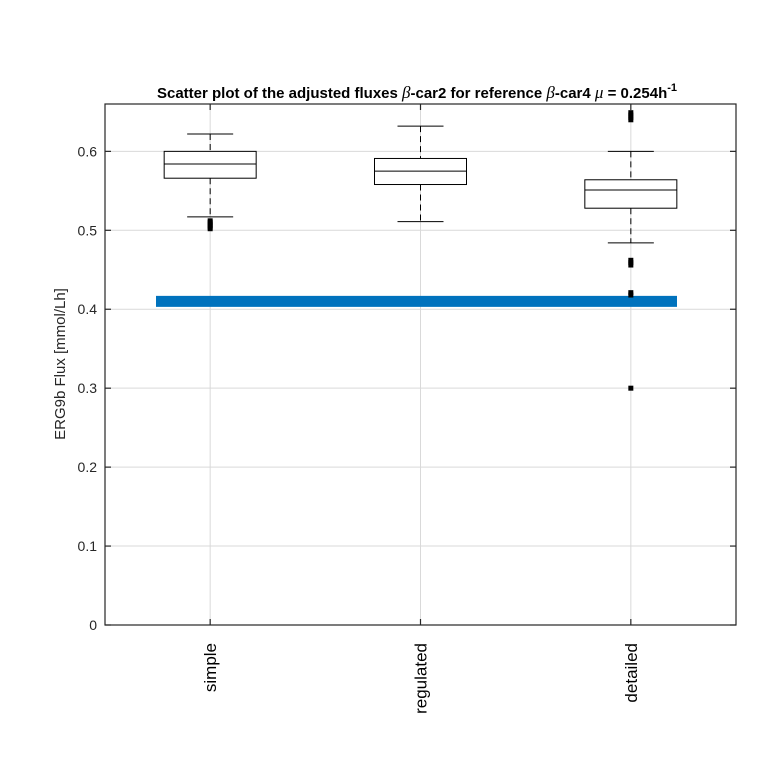 This screenshot has width=781, height=781. Describe the element at coordinates (279, 93) in the screenshot. I see `title-prefix: Scatter plot of the adjusted fluxes` at that location.